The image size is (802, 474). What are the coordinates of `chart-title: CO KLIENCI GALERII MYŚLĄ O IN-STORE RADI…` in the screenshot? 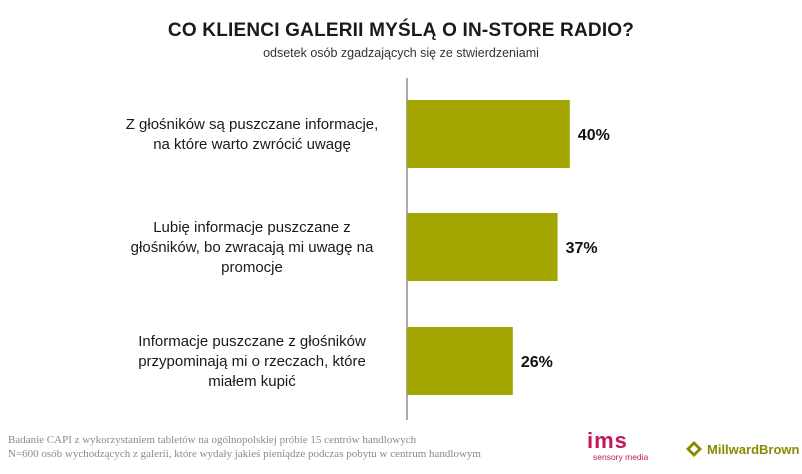 It's located at (401, 30).